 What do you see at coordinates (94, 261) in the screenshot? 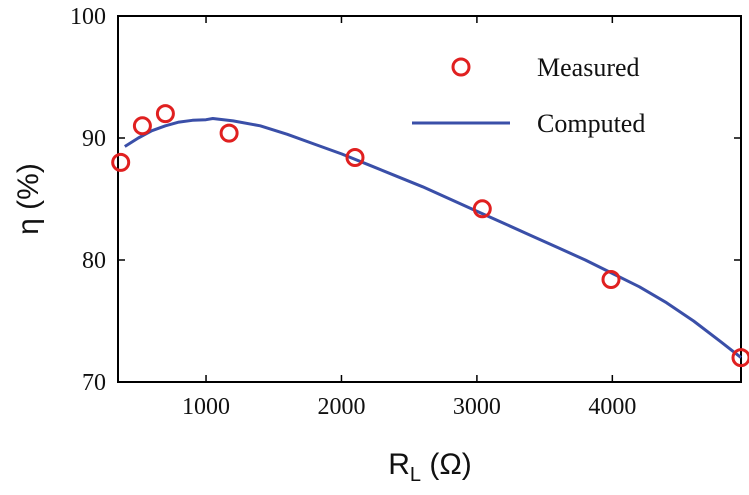
I see `y-tick-label: 80` at bounding box center [94, 261].